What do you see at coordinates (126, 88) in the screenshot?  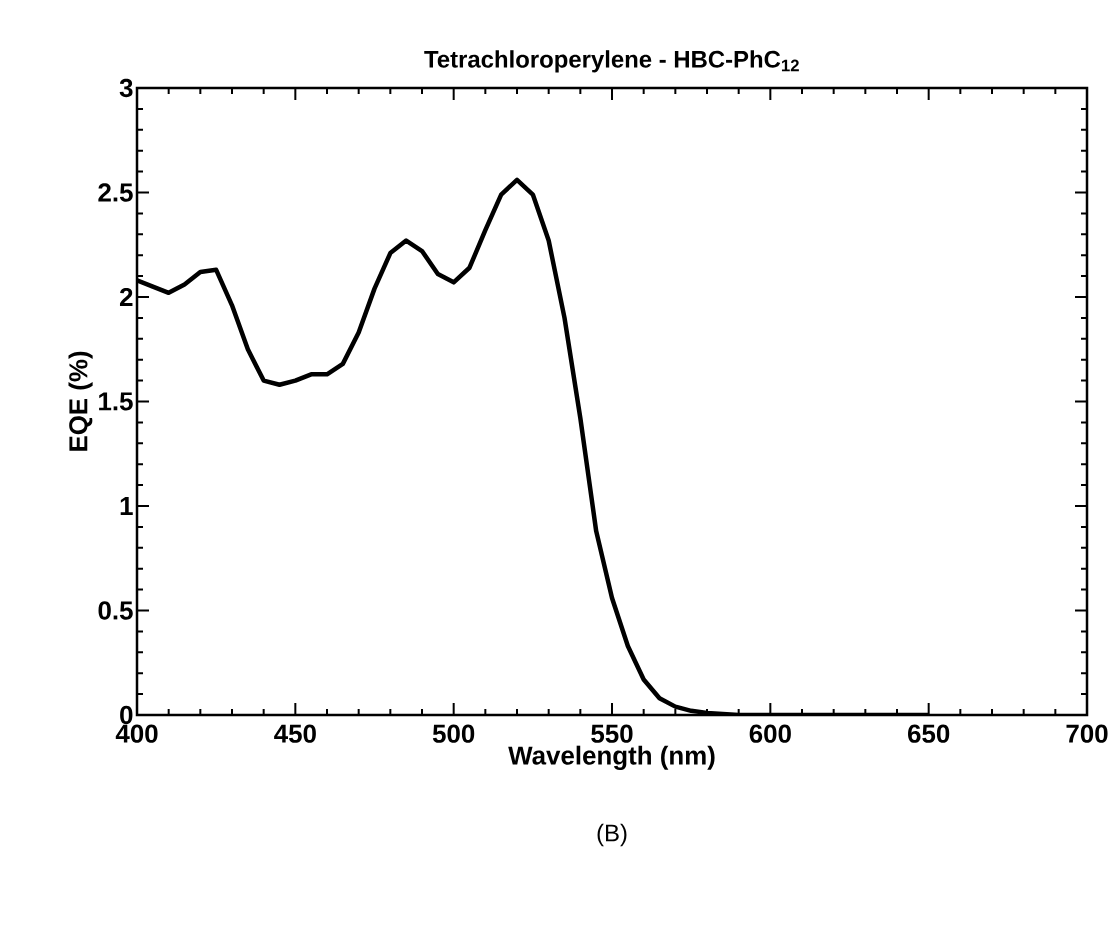 I see `y-tick-label: 3` at bounding box center [126, 88].